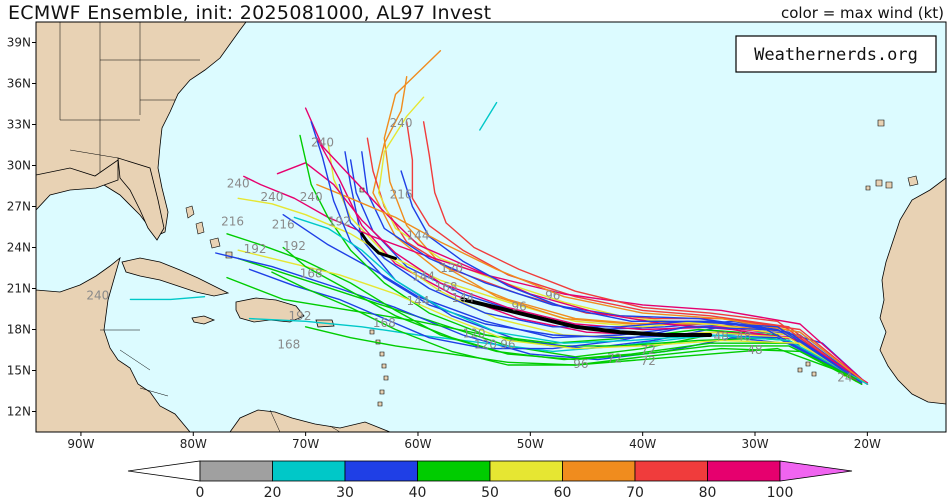  I want to click on wind-colorbar: 0 20 30 40 50 60 70 80 100, so click(490, 480).